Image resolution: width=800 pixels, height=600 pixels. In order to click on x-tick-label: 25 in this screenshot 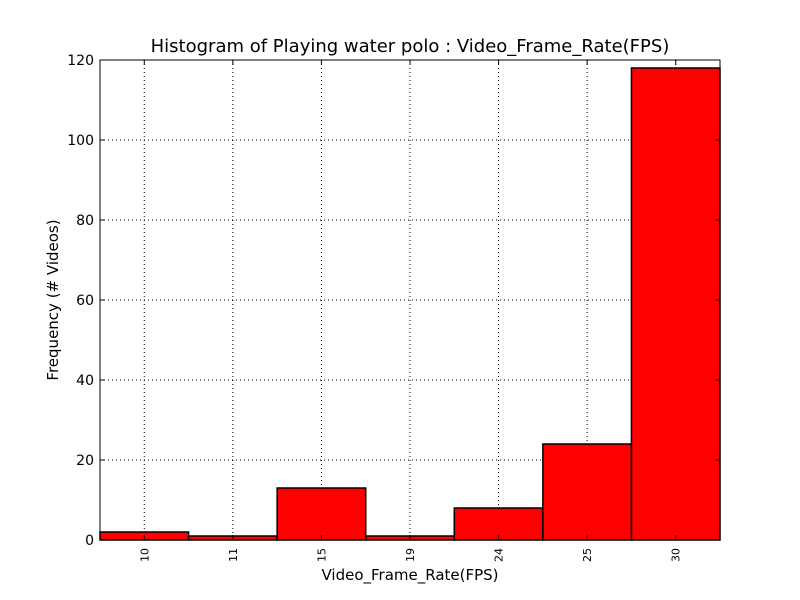, I will do `click(587, 555)`.